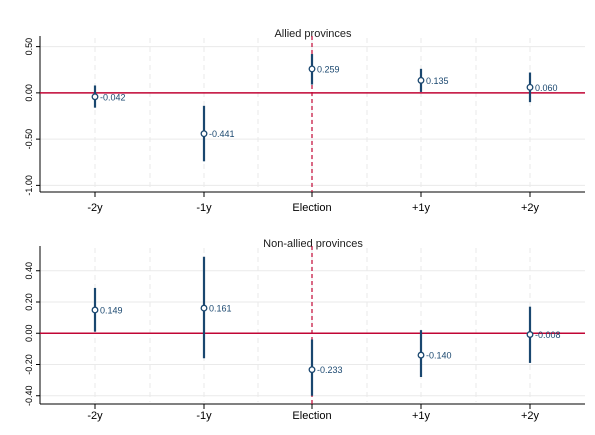  Describe the element at coordinates (328, 69) in the screenshot. I see `point-value-label: 0.259` at that location.